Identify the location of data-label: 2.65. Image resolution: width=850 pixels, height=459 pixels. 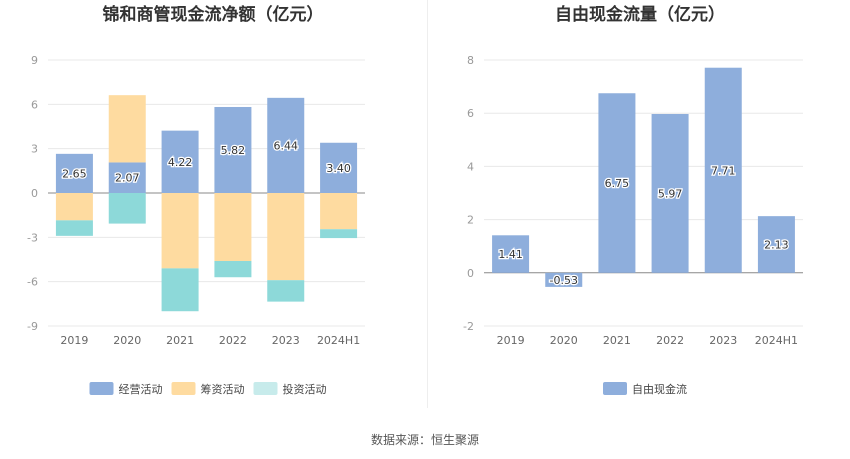
(74, 173).